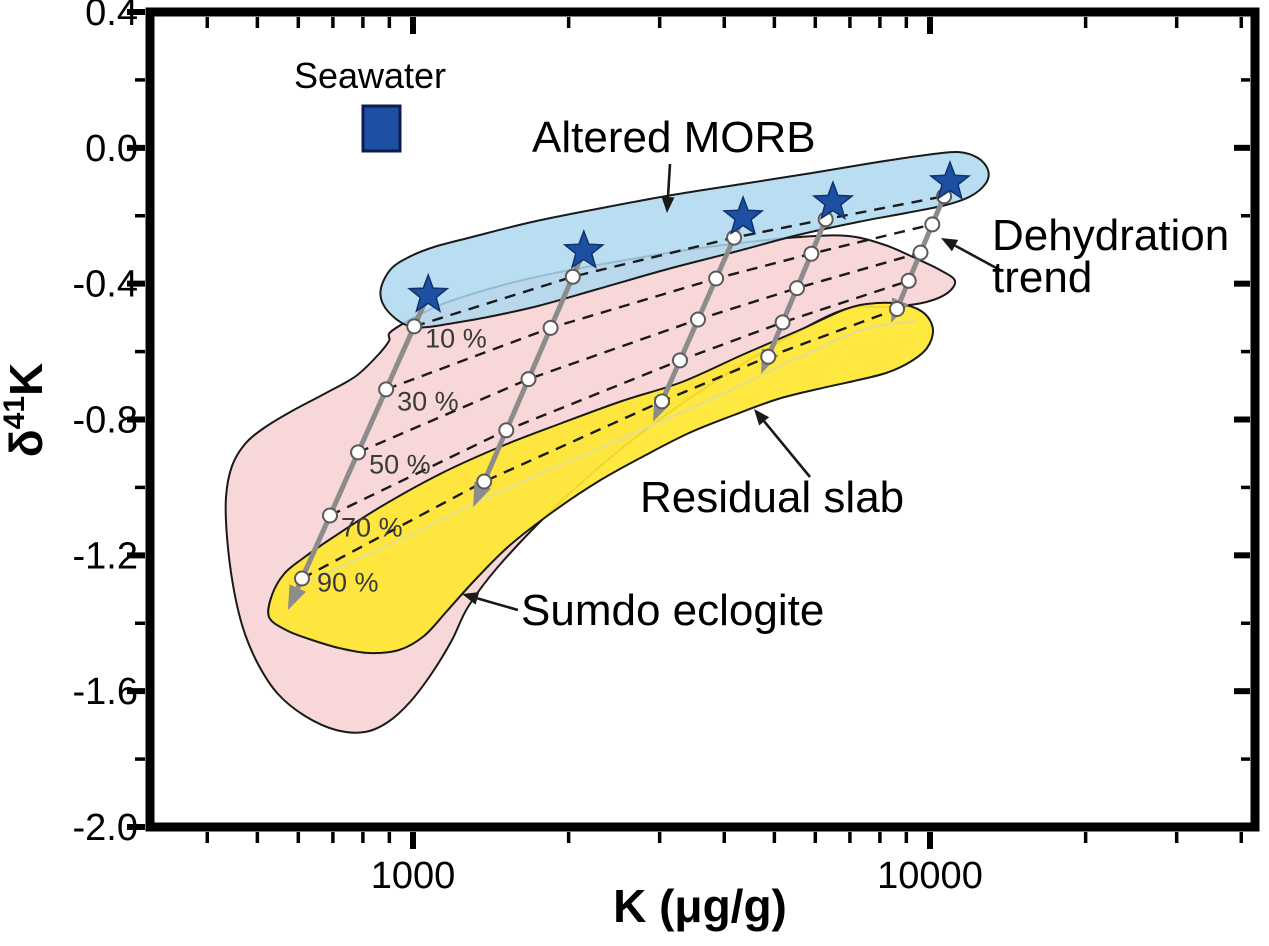  I want to click on residual-slab-inner-line, so click(608, 453).